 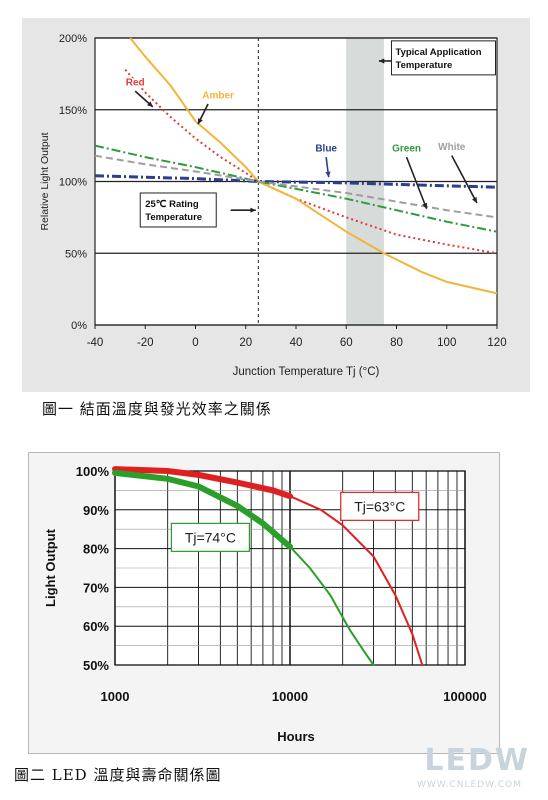 What do you see at coordinates (346, 343) in the screenshot?
I see `x-tick-label: 60` at bounding box center [346, 343].